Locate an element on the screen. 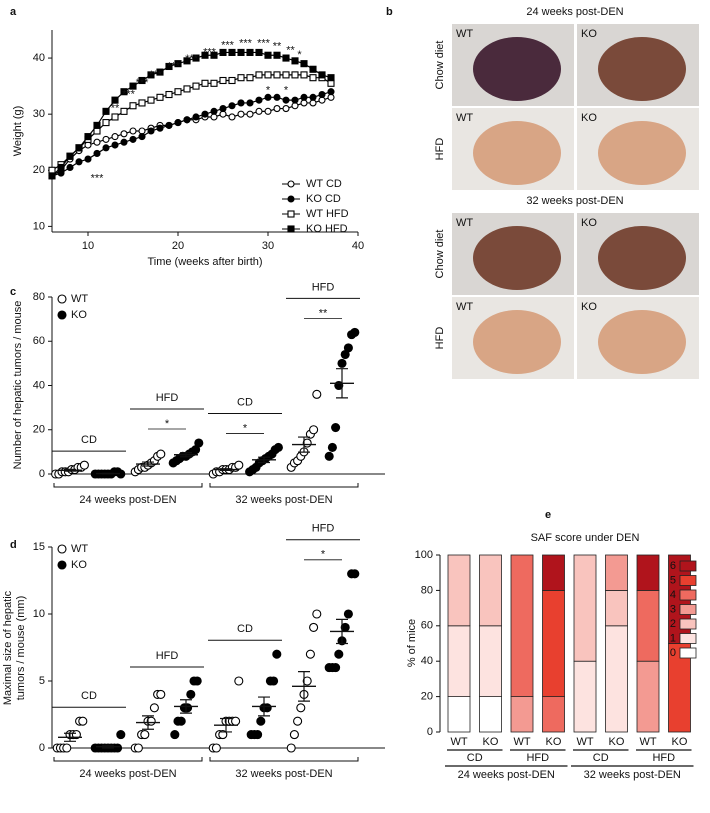  x-tick-label: 30 is located at coordinates (268, 246).